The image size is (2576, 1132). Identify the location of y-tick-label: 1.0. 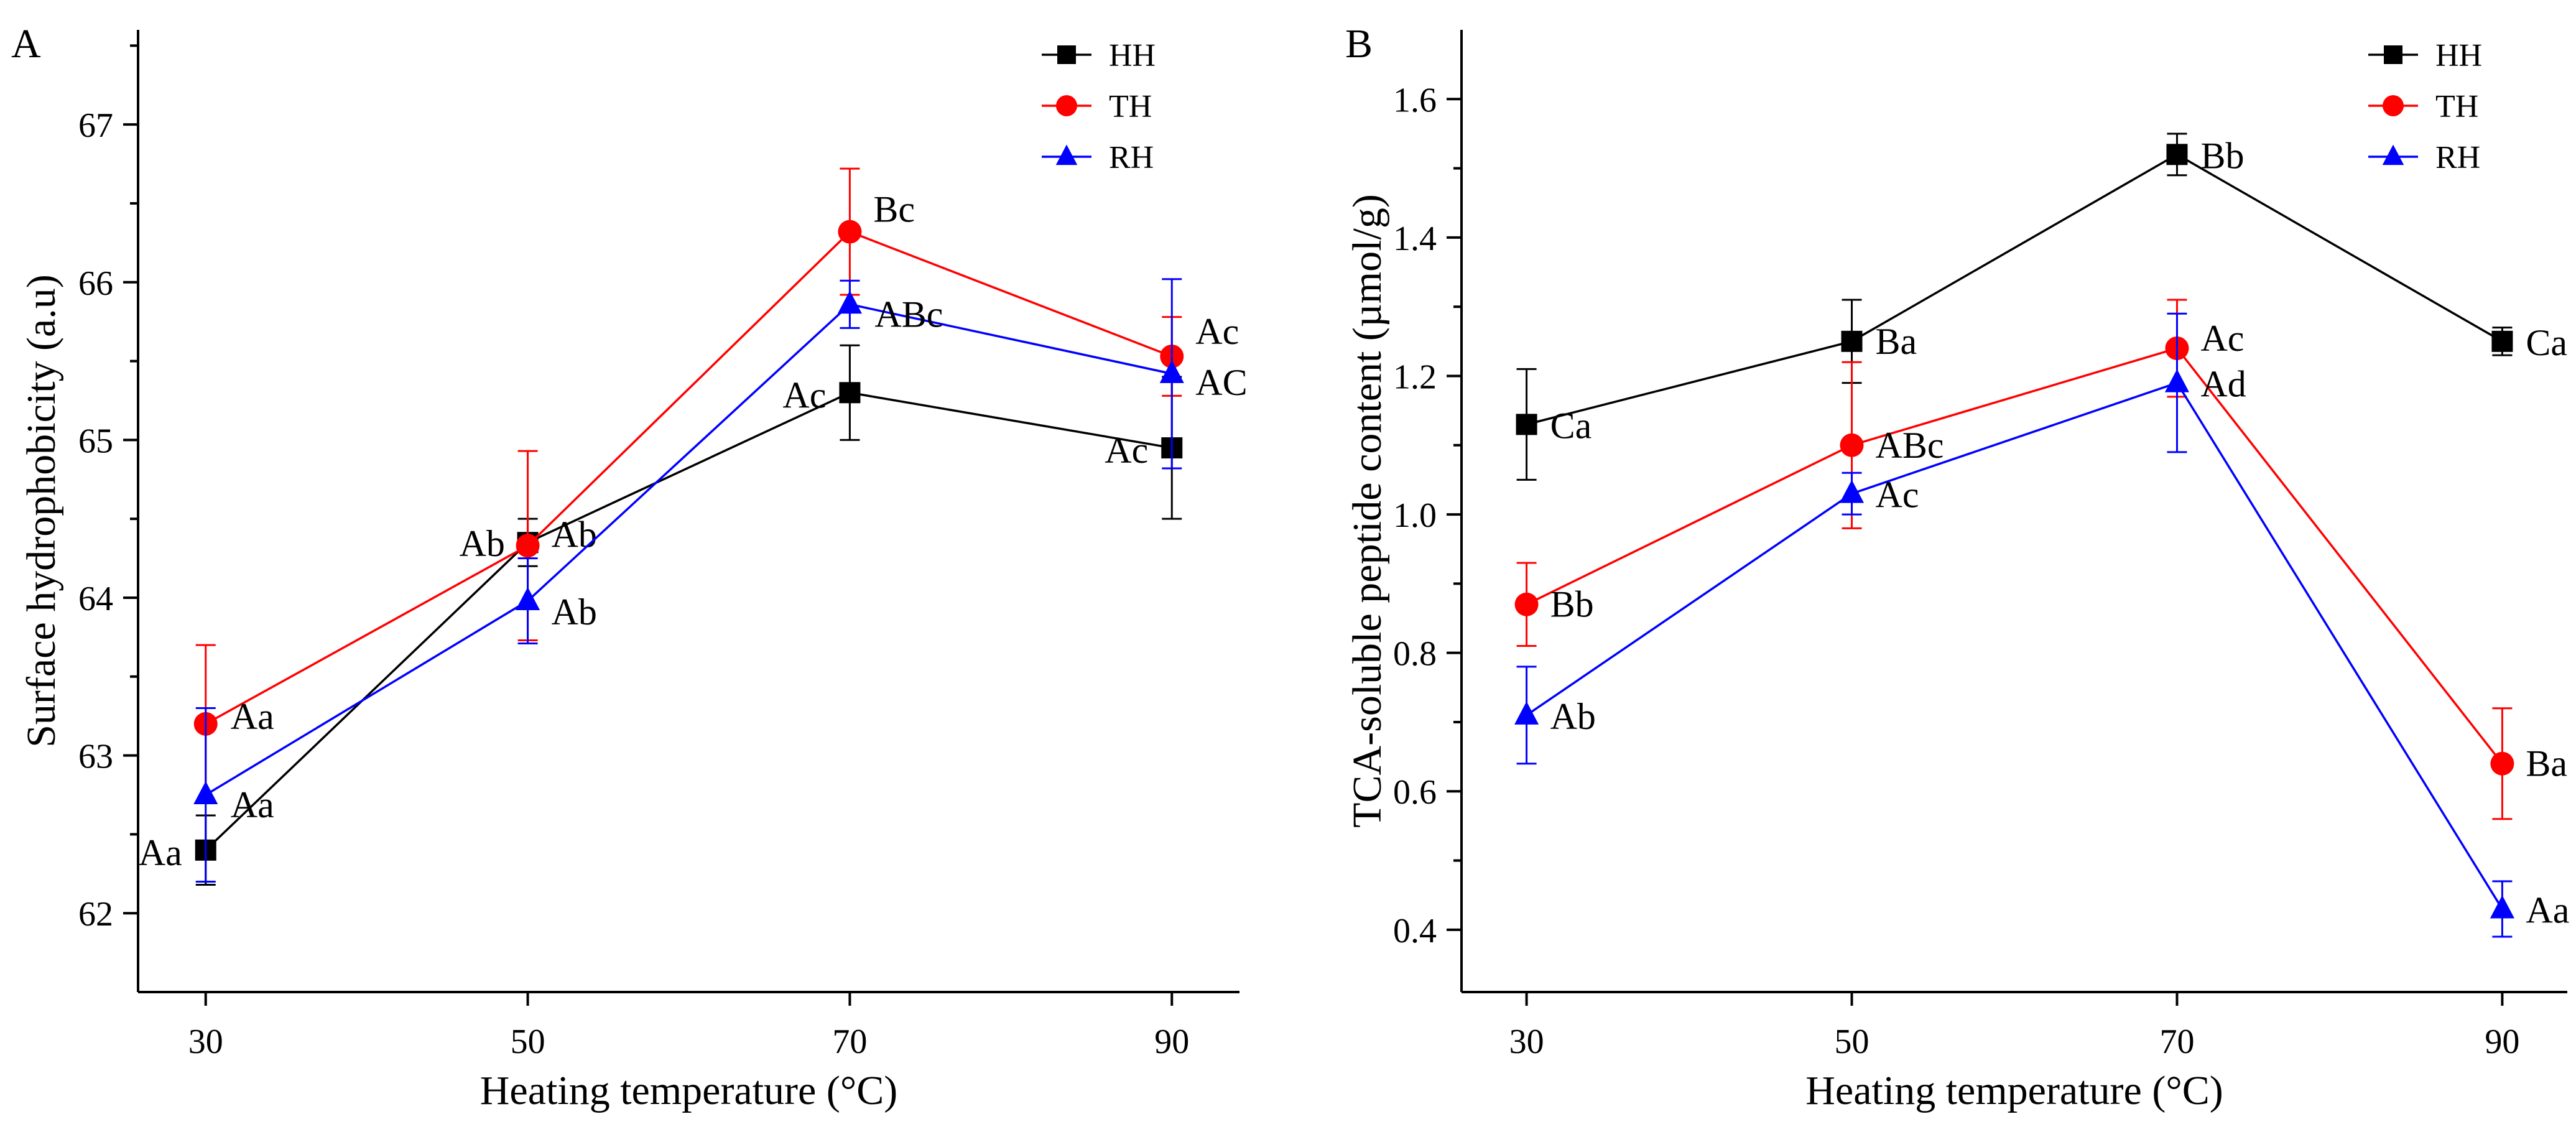
(1415, 516).